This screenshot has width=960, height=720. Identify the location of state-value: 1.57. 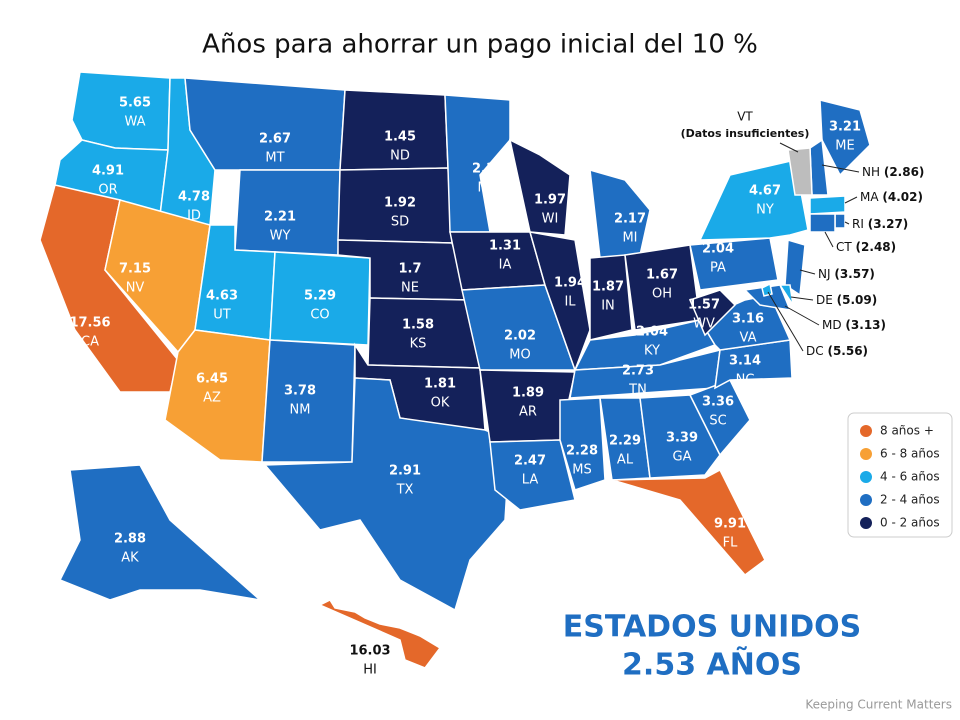
(704, 305).